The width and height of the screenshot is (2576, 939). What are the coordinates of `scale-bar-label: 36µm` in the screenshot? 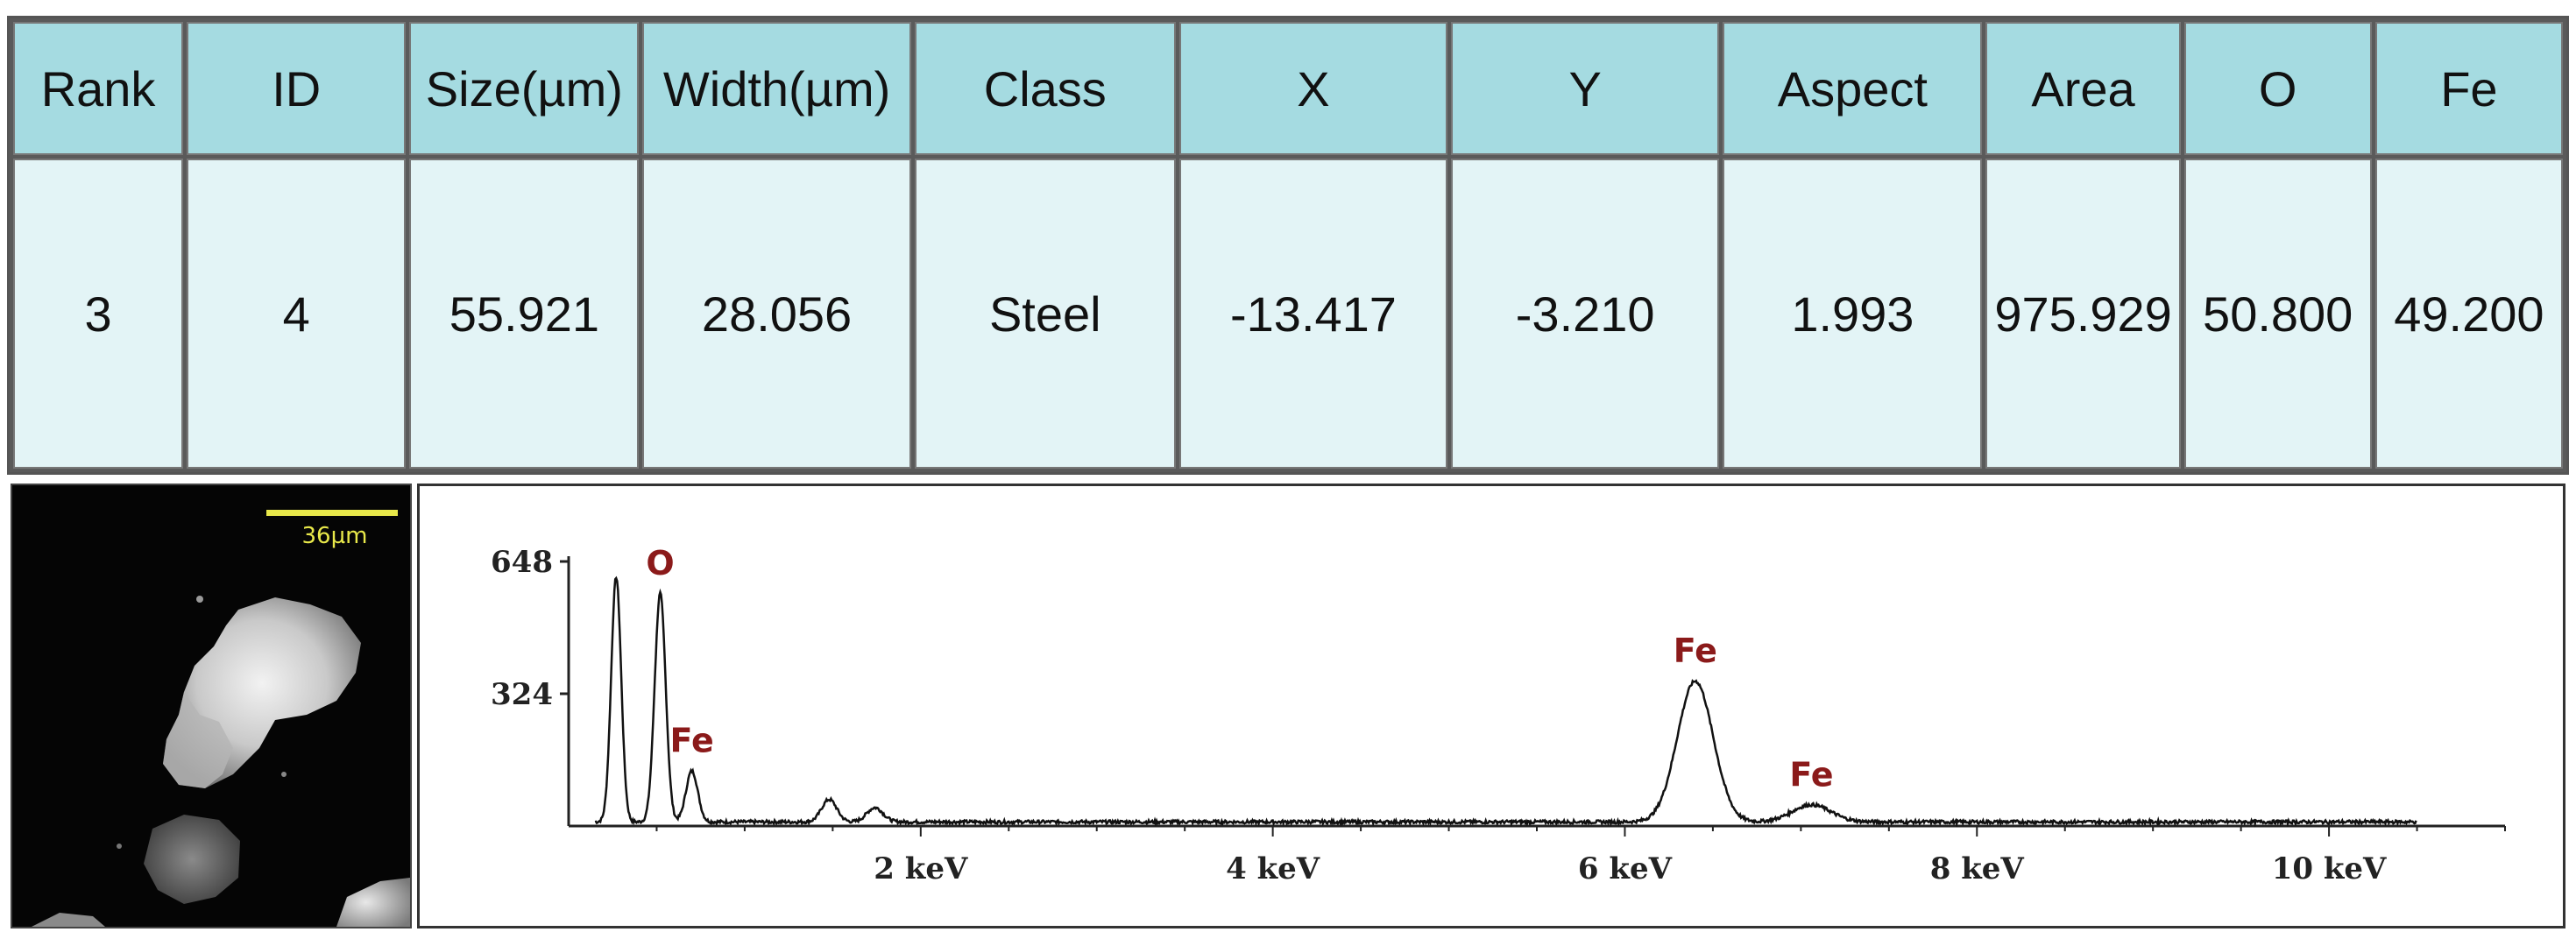 It's located at (335, 536).